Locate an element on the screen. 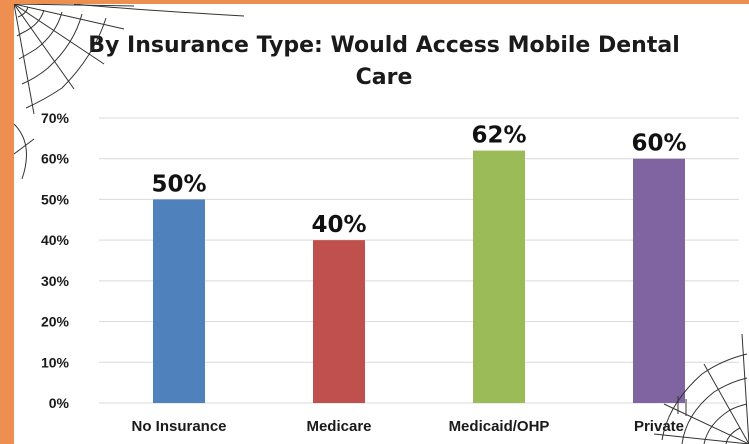  x-category-label: Medicare is located at coordinates (338, 426).